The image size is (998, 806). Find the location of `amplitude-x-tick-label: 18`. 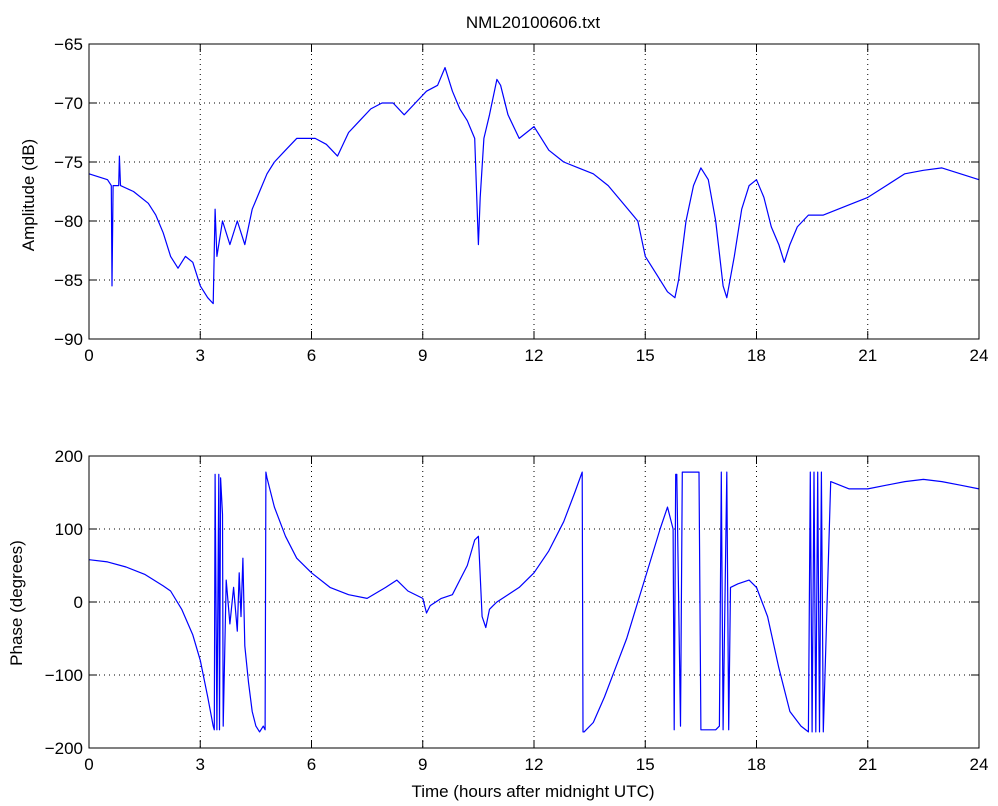

amplitude-x-tick-label: 18 is located at coordinates (756, 355).